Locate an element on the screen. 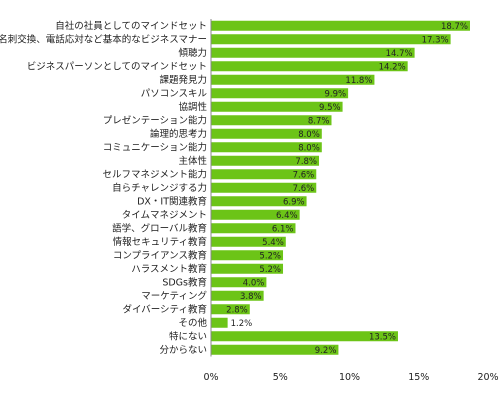  x-tick-label: 10% is located at coordinates (349, 377).